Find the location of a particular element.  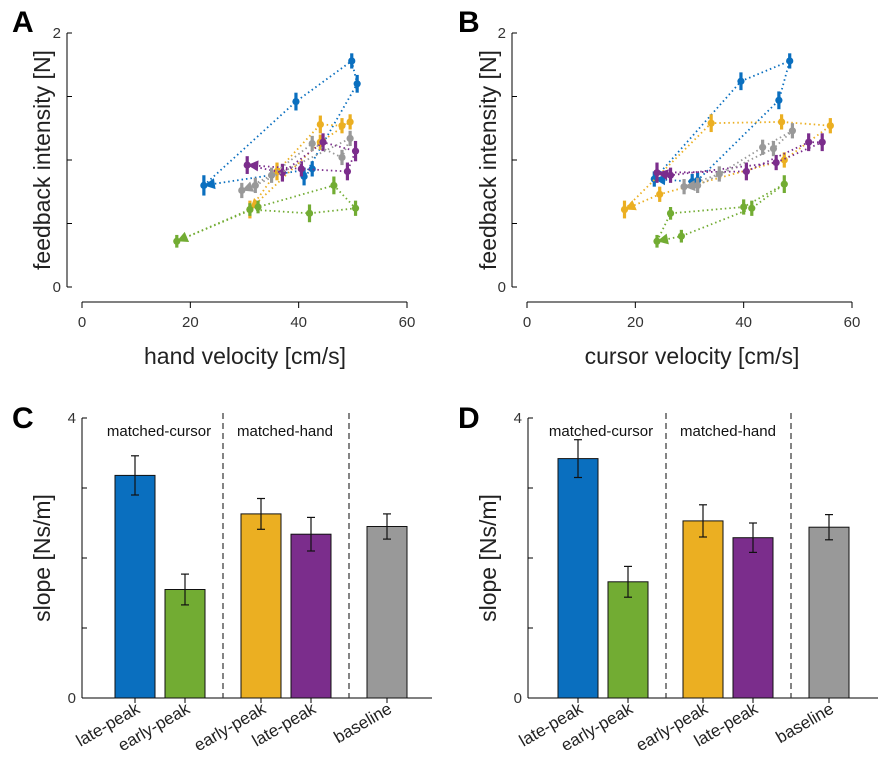

panel-a-xlabel: hand velocity [cm/s] is located at coordinates (245, 356).